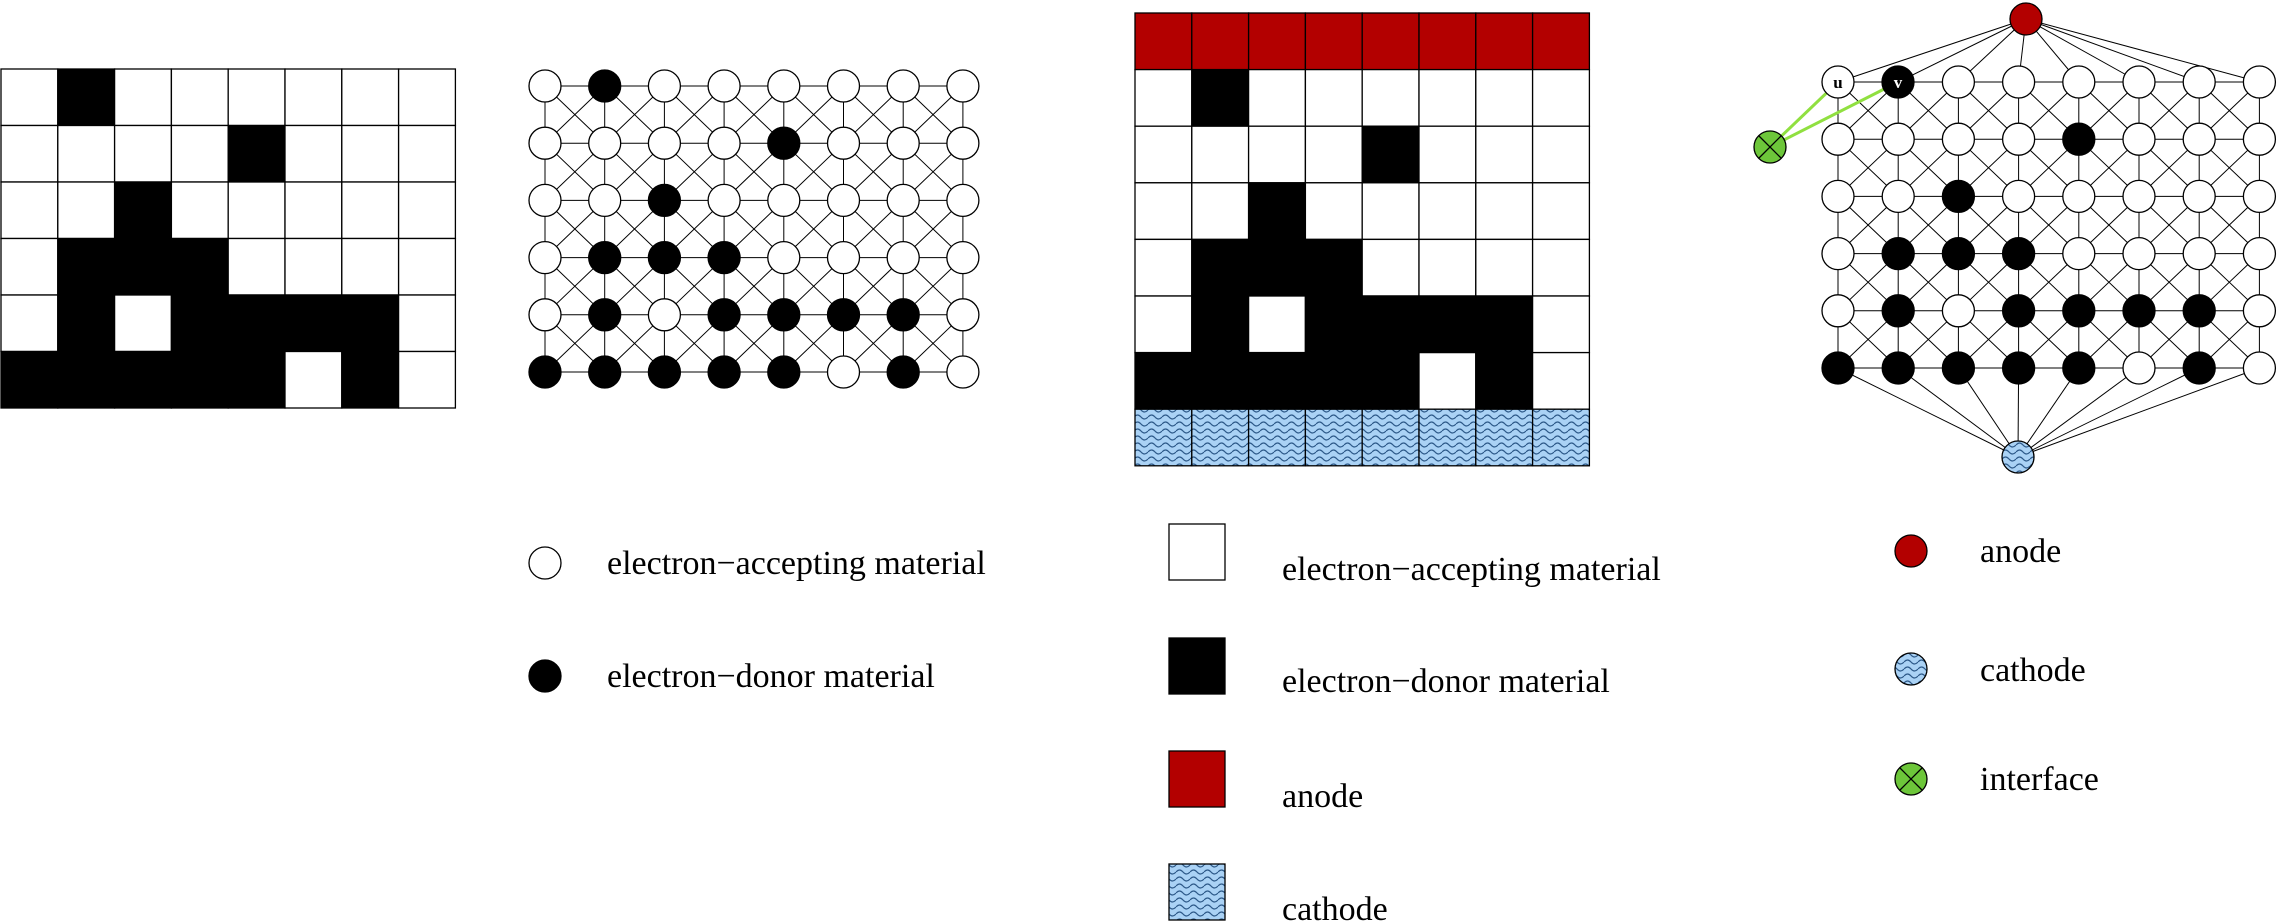 The image size is (2282, 922). What do you see at coordinates (1898, 82) in the screenshot?
I see `node-v` at bounding box center [1898, 82].